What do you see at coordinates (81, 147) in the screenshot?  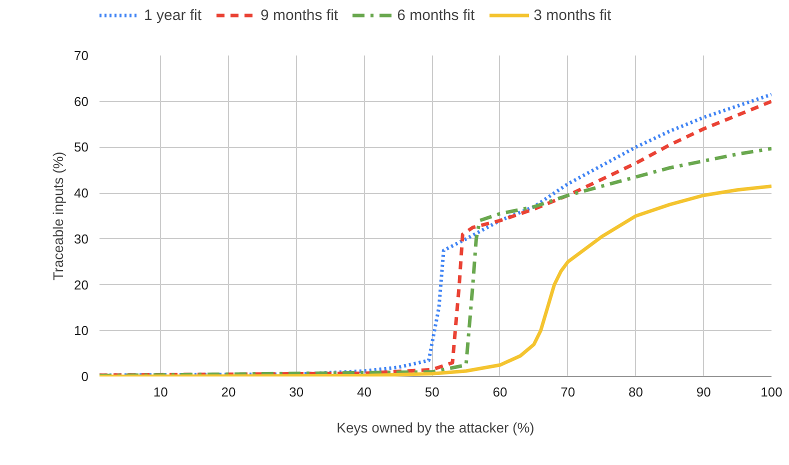 I see `y-tick-label: 50` at bounding box center [81, 147].